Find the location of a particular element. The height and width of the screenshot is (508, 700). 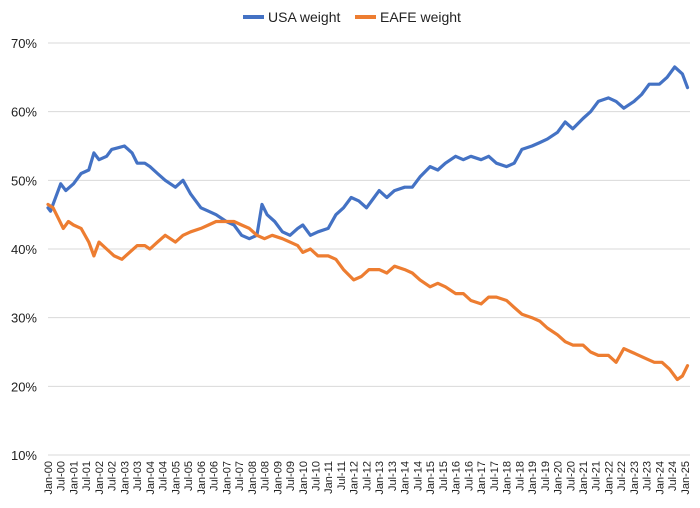

x-tick-label: Jan-19 is located at coordinates (533, 478).